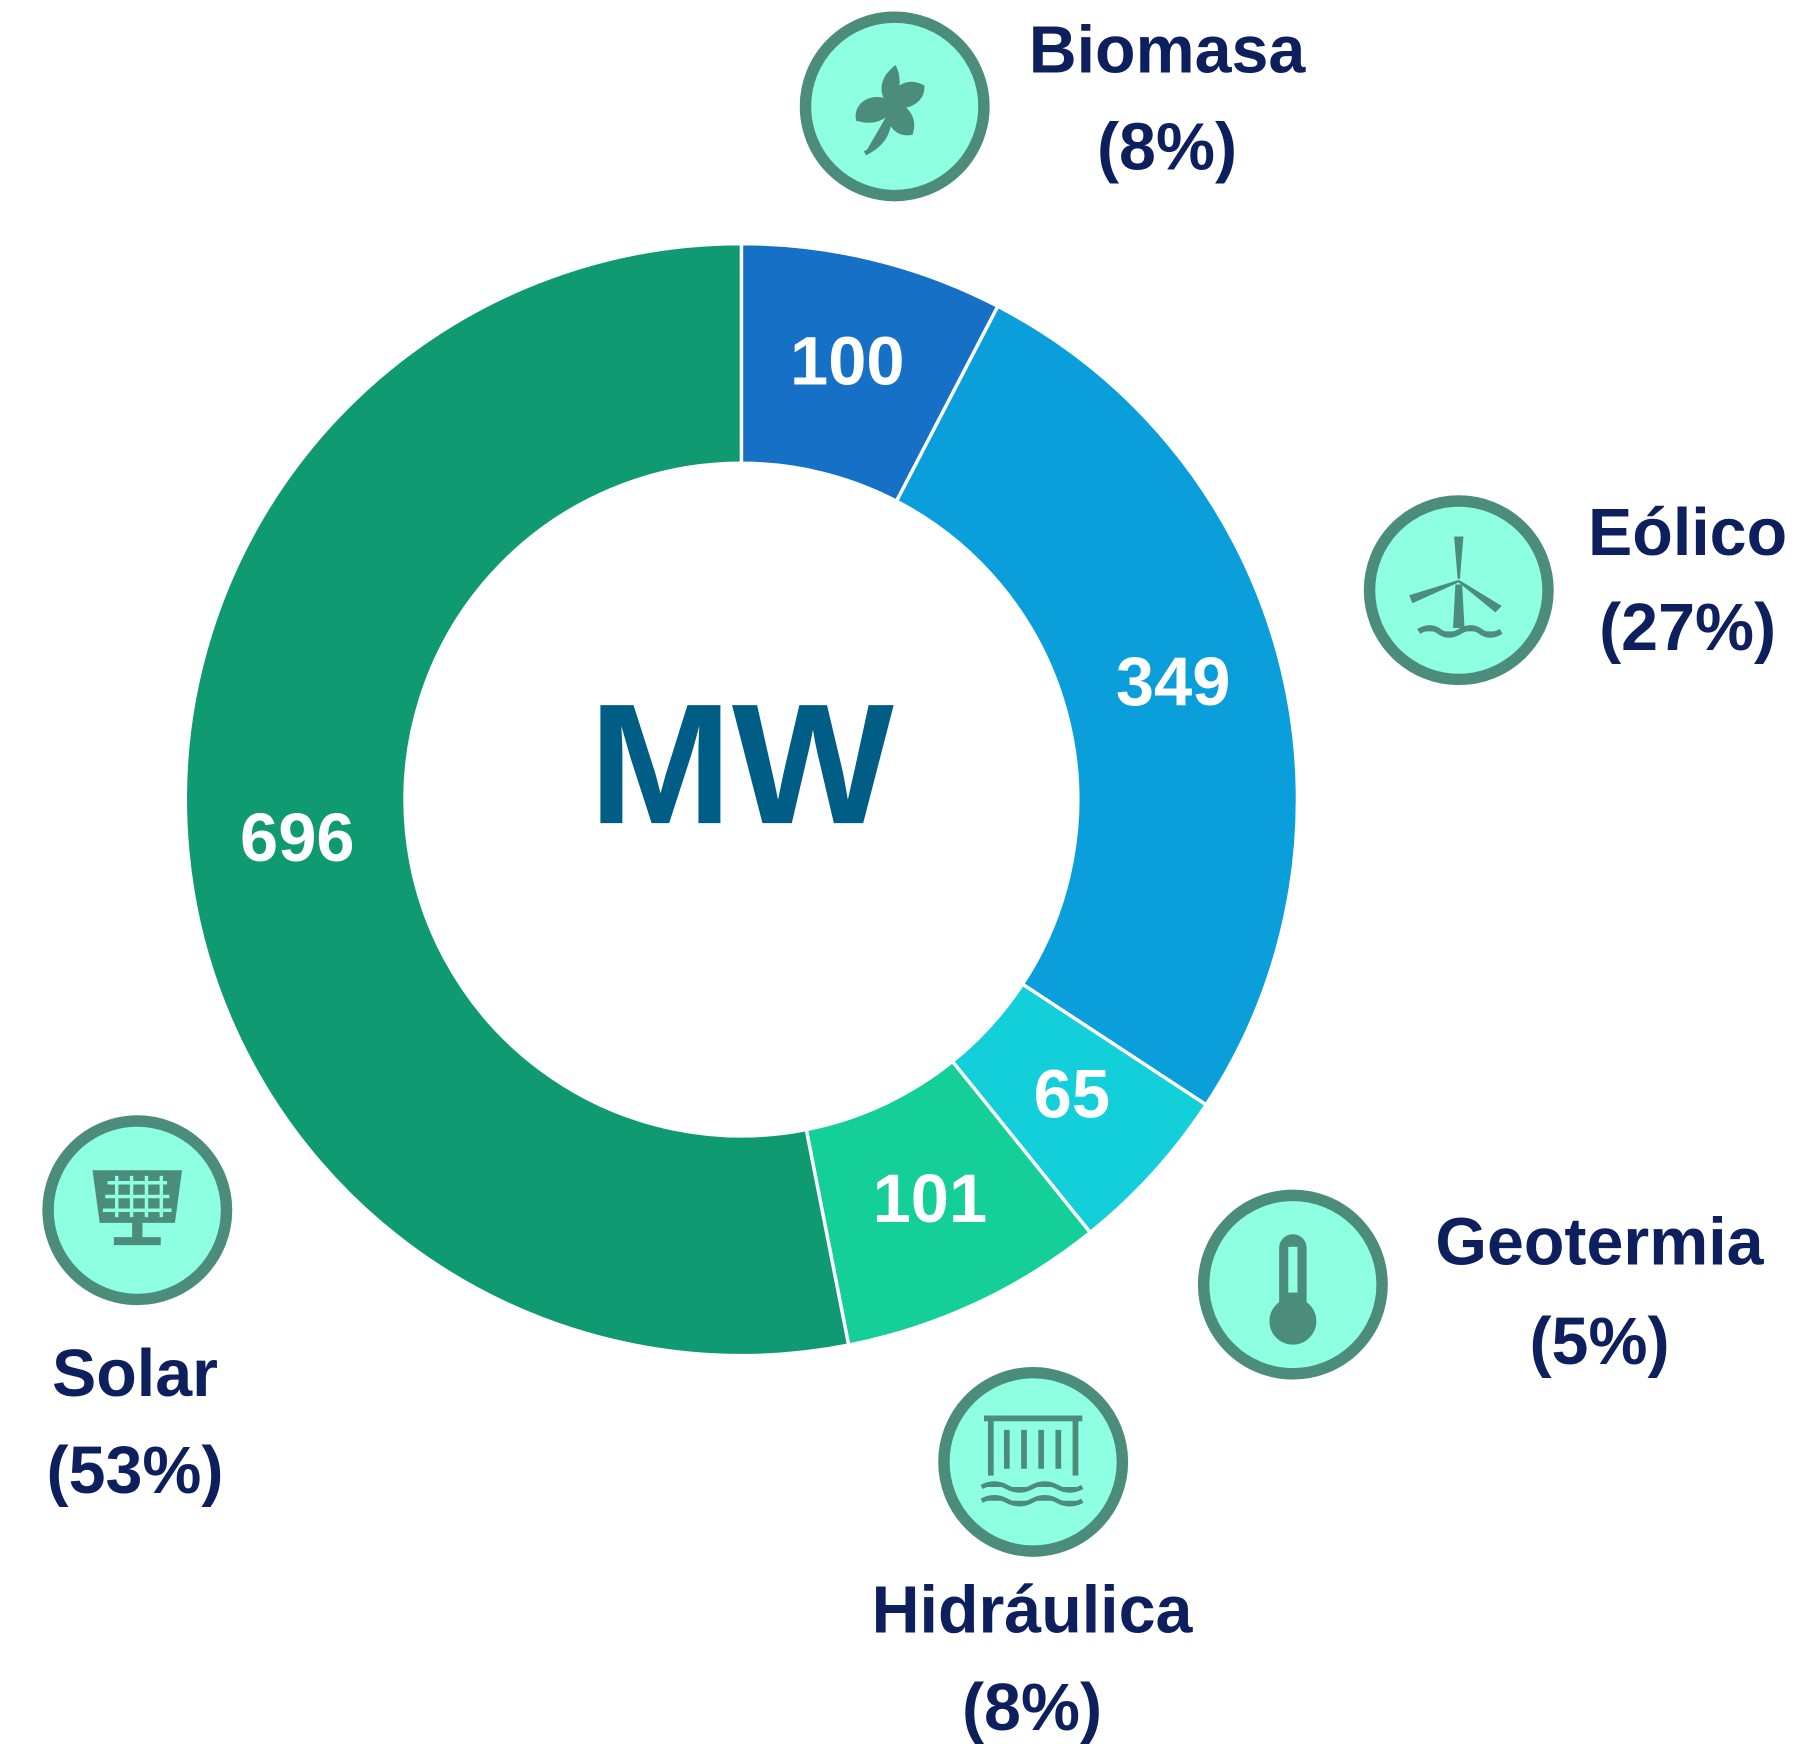  I want to click on data-label: 100, so click(847, 360).